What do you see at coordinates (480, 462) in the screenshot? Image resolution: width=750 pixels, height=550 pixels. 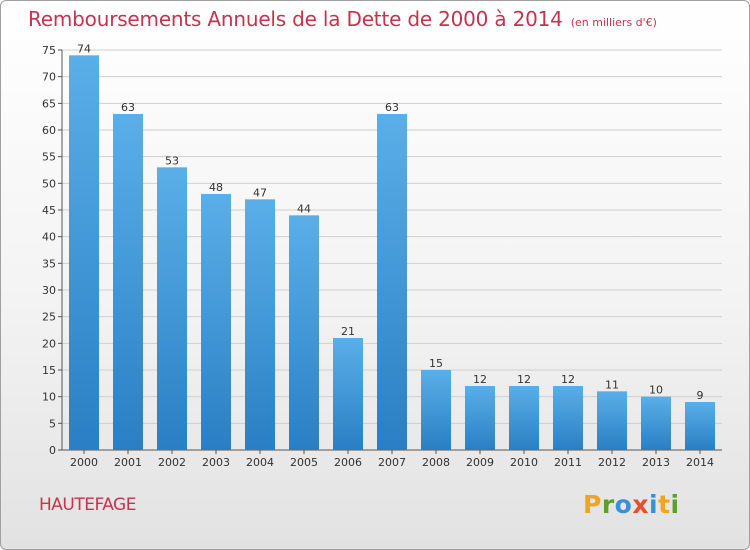 I see `x-tick-label-2009: 2009` at bounding box center [480, 462].